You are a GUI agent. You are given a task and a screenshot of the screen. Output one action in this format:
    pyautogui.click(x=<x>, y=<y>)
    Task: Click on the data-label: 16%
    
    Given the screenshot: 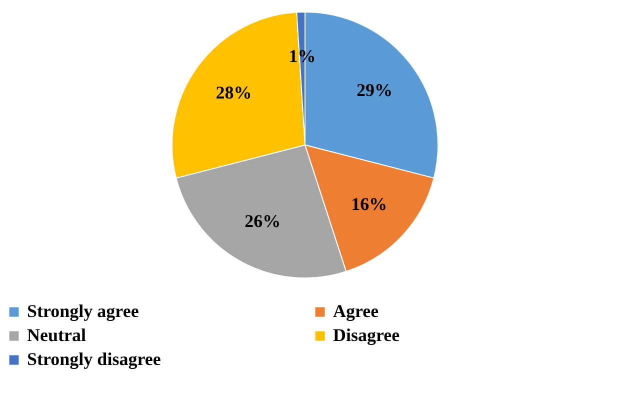 What is the action you would take?
    pyautogui.click(x=369, y=204)
    